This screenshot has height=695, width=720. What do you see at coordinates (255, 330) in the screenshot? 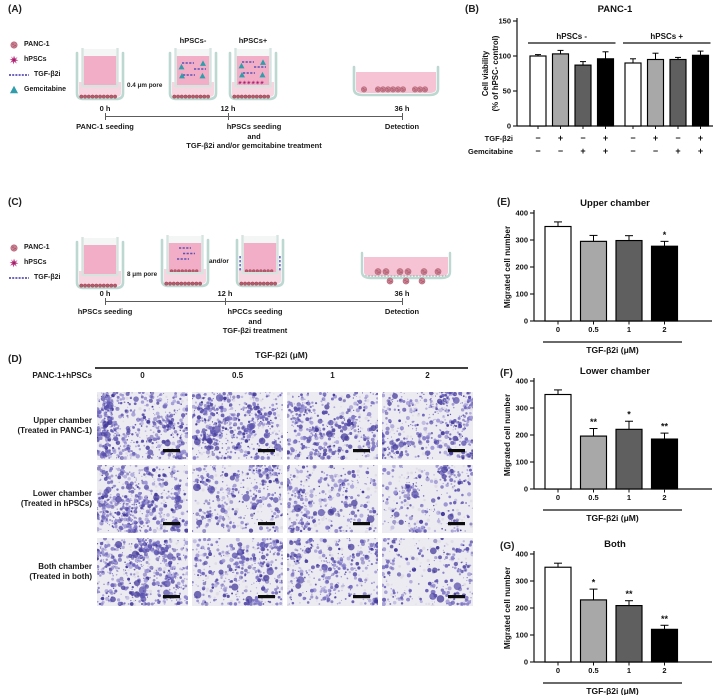
I see `caption-line: TGF-β2i treatment` at bounding box center [255, 330].